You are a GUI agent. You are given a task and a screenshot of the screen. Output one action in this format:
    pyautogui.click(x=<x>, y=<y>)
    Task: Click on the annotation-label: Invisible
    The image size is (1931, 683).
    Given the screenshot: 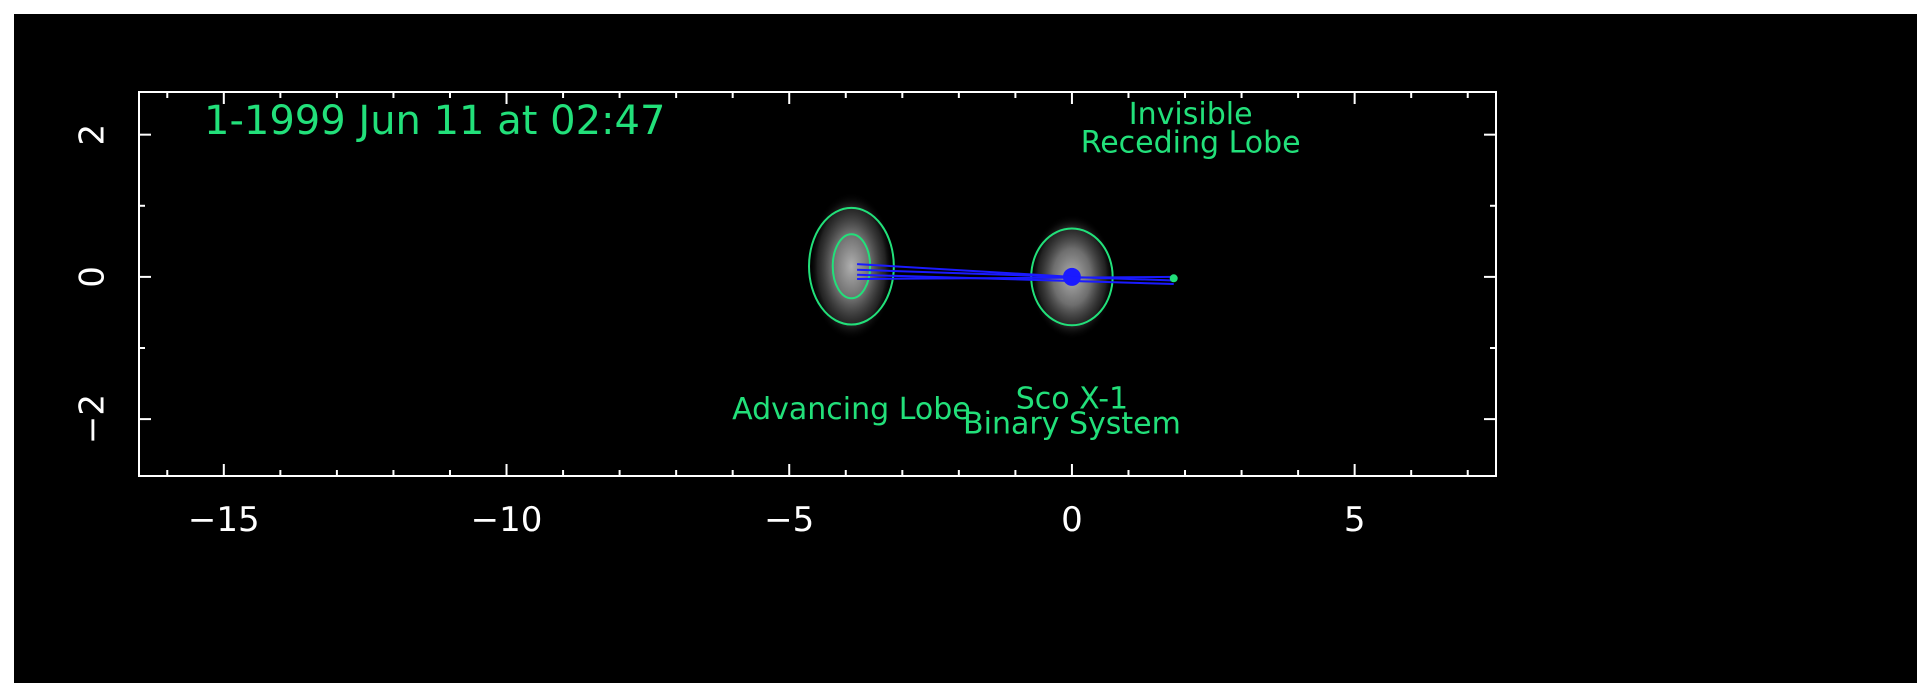 What is the action you would take?
    pyautogui.click(x=1191, y=114)
    